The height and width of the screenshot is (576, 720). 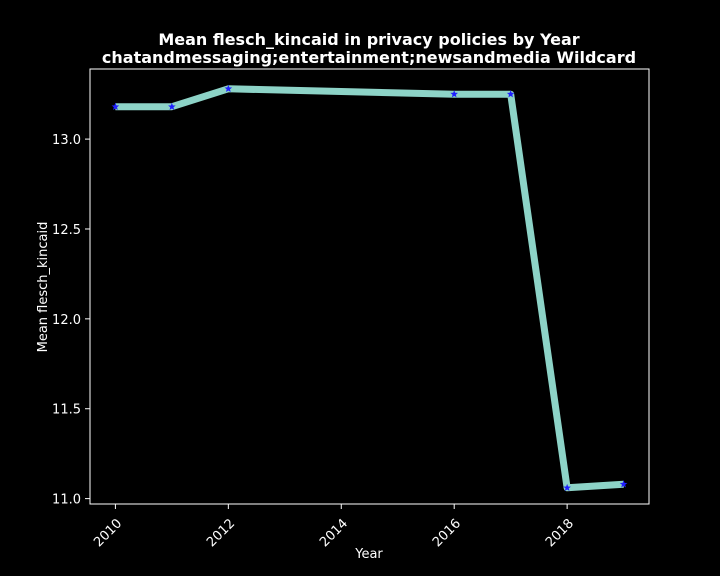 What do you see at coordinates (43, 287) in the screenshot?
I see `y-axis-label: Mean flesch_kincaid` at bounding box center [43, 287].